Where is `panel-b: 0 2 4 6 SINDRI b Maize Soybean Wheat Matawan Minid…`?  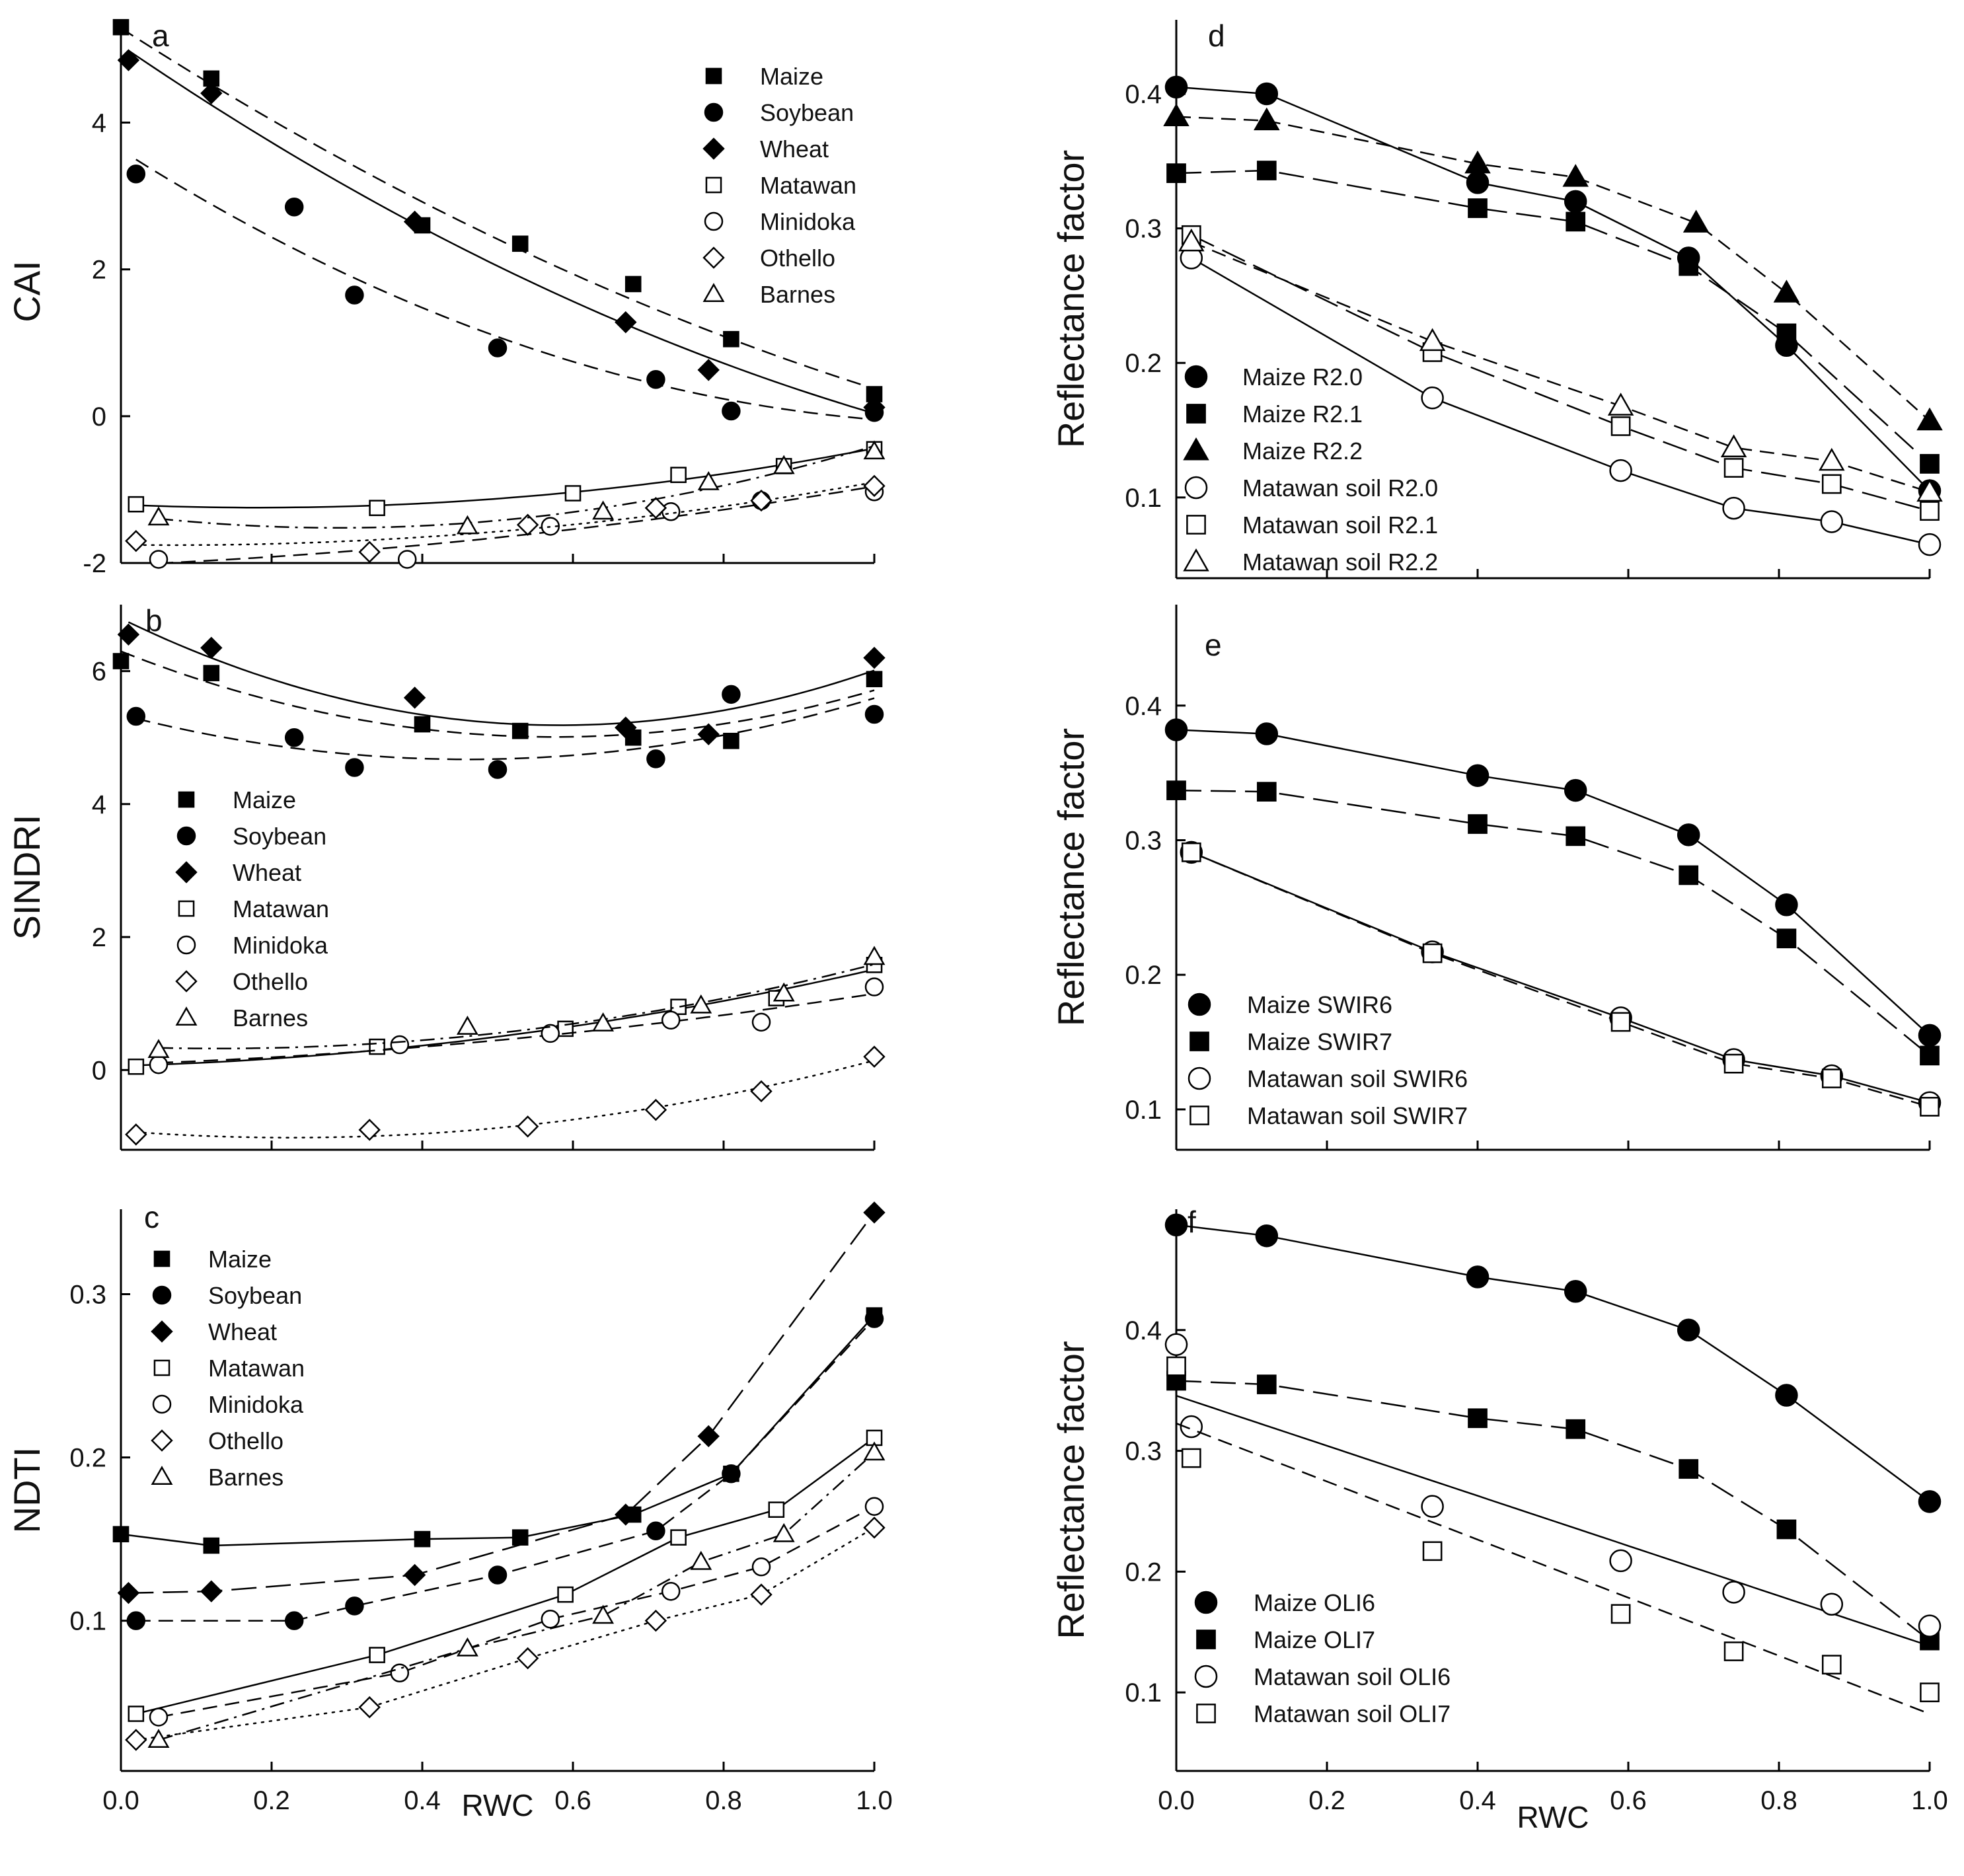
panel-b: 0 2 4 6 SINDRI b Maize Soybean Wheat Matawan Minid… is located at coordinates (446, 877).